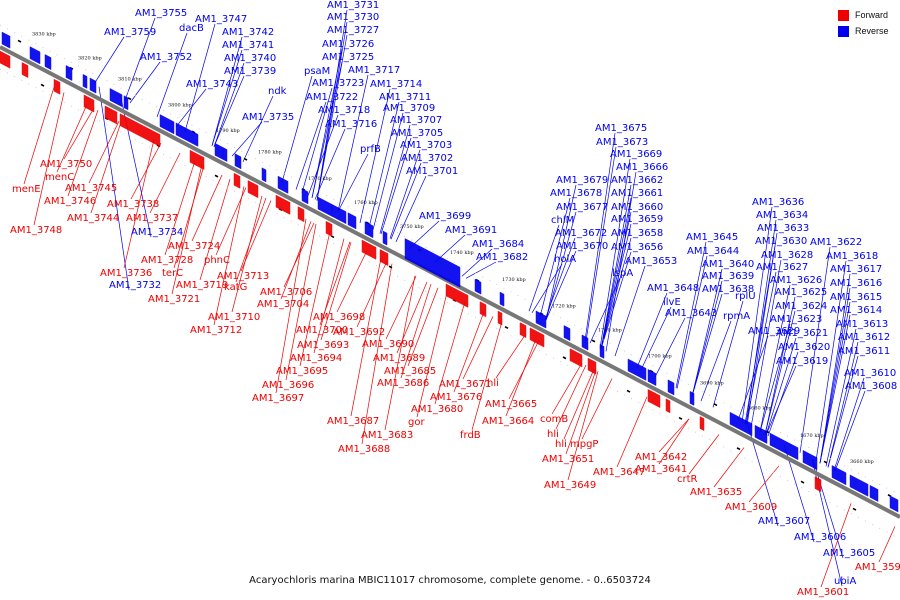 Image resolution: width=900 pixels, height=600 pixels. I want to click on forward-gene-label: gor, so click(416, 422).